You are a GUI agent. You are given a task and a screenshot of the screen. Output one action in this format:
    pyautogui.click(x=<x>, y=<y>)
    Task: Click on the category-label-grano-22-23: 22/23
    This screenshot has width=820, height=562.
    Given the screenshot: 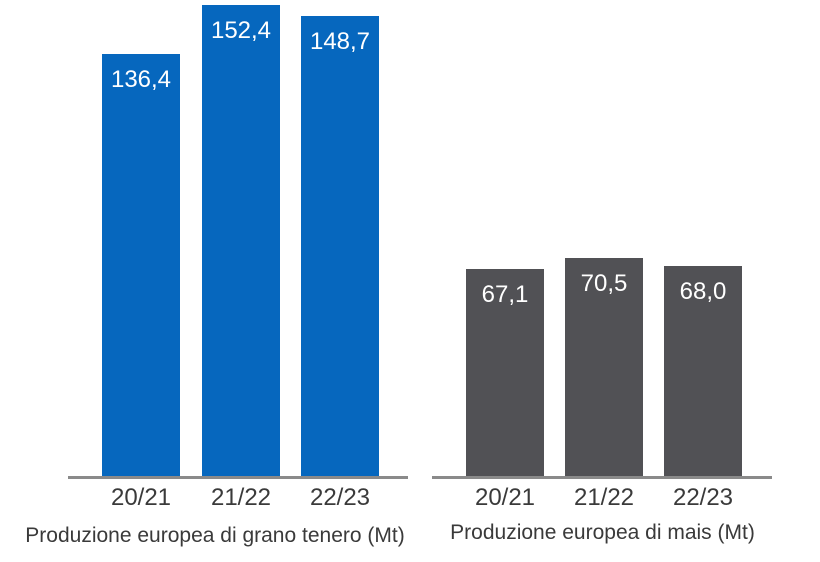 What is the action you would take?
    pyautogui.click(x=340, y=497)
    